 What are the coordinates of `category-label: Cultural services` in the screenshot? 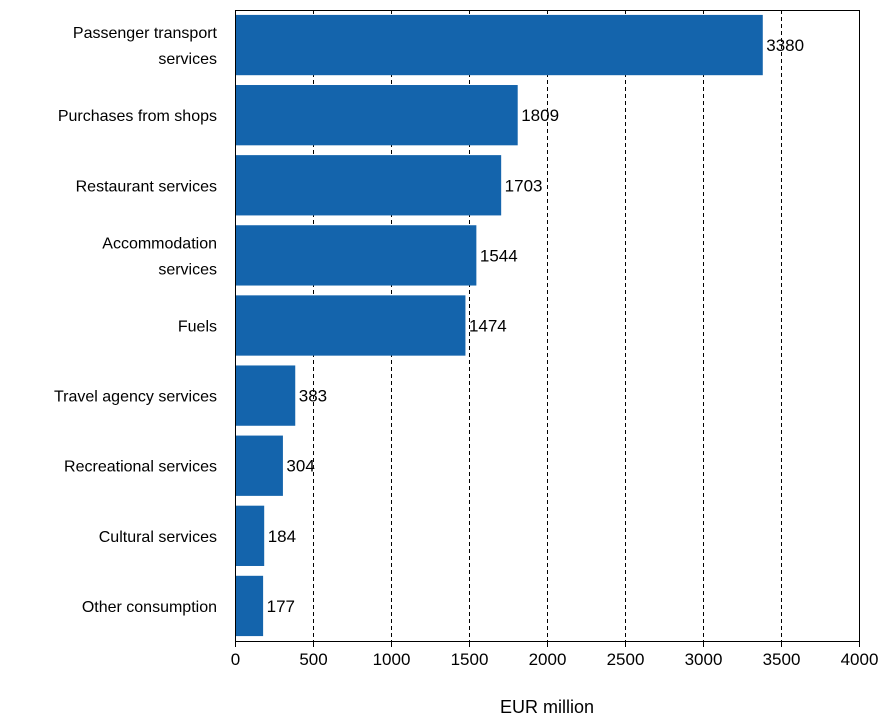 It's located at (158, 537).